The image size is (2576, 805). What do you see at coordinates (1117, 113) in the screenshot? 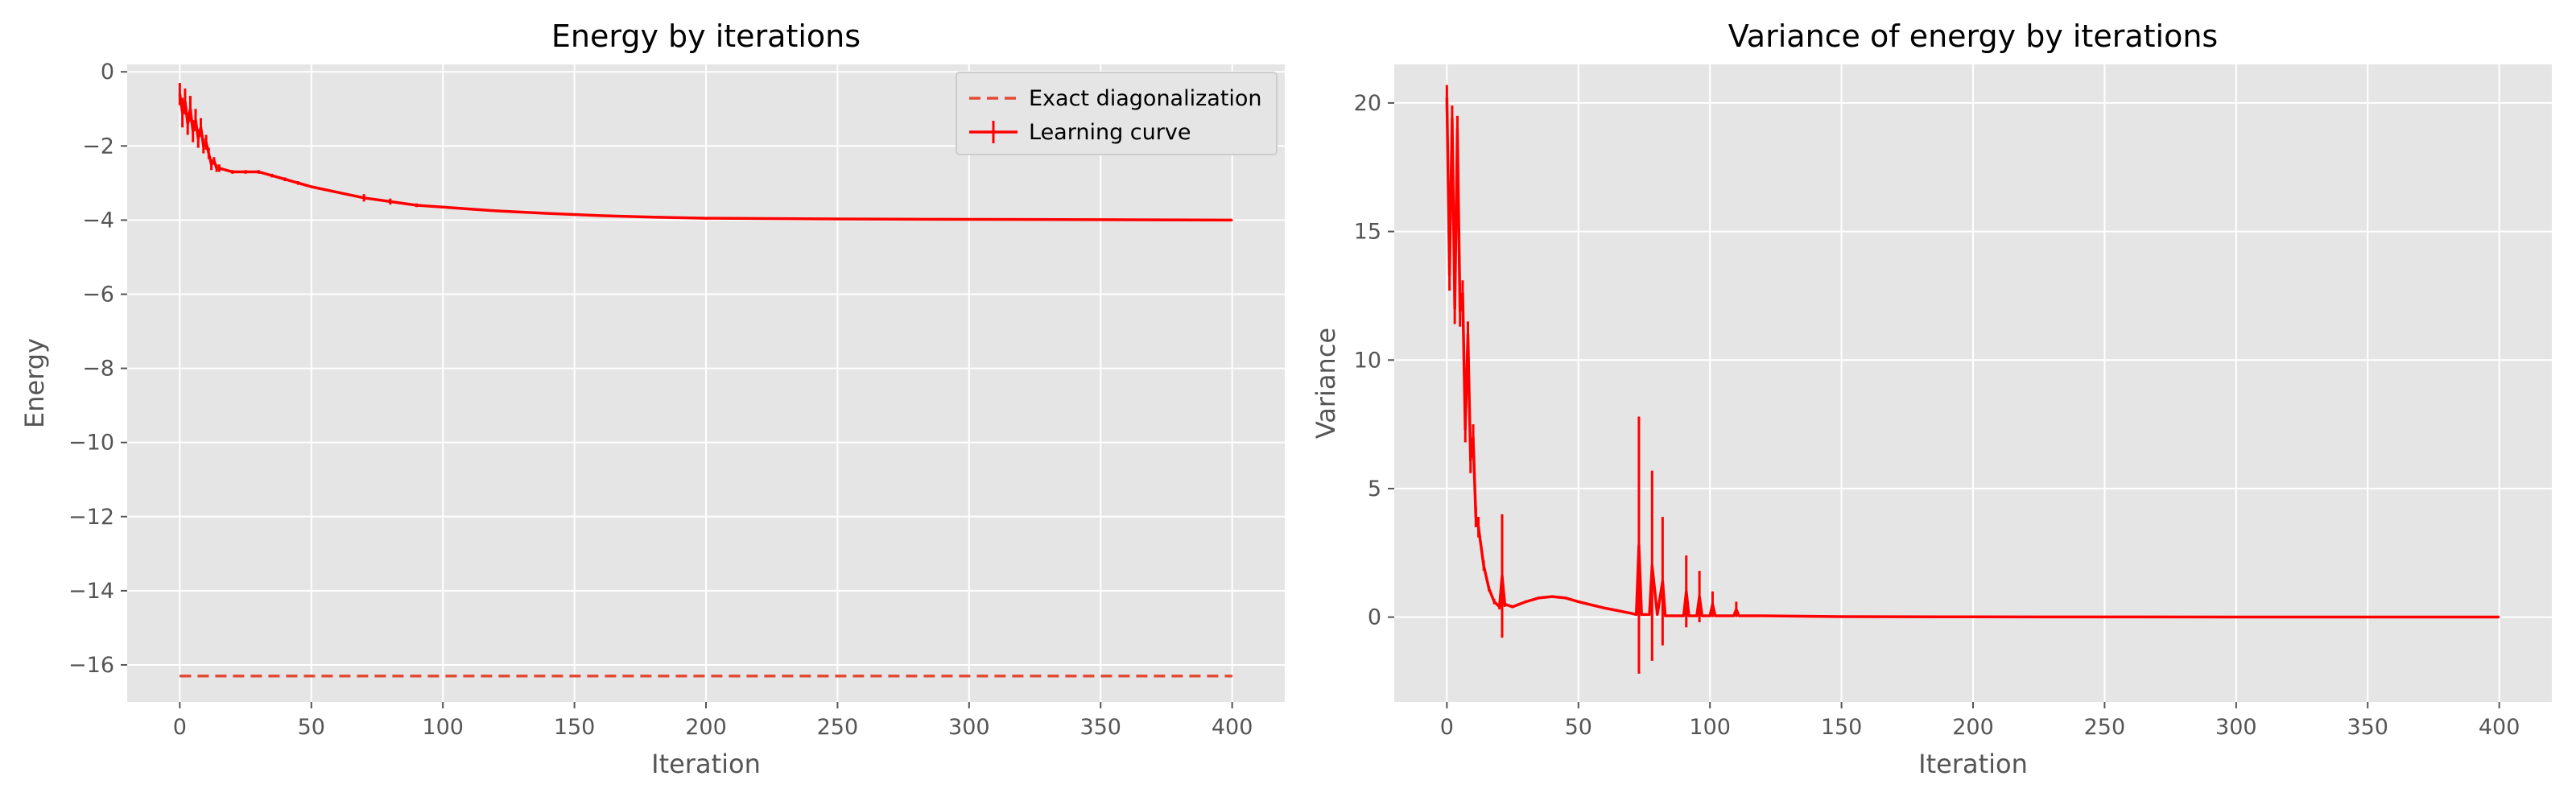
I see `legend-box` at bounding box center [1117, 113].